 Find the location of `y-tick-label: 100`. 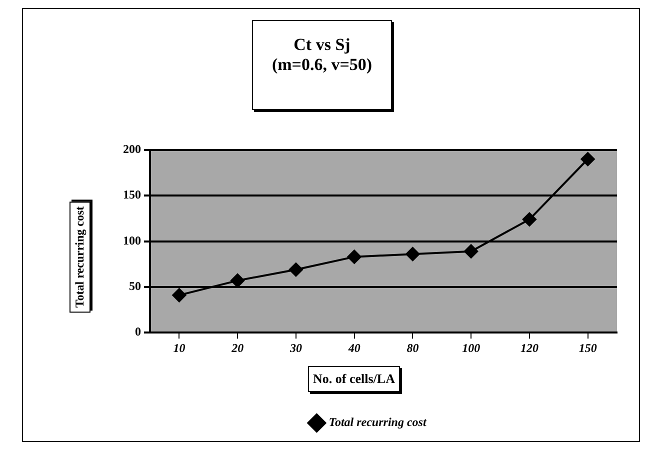

y-tick-label: 100 is located at coordinates (132, 240).